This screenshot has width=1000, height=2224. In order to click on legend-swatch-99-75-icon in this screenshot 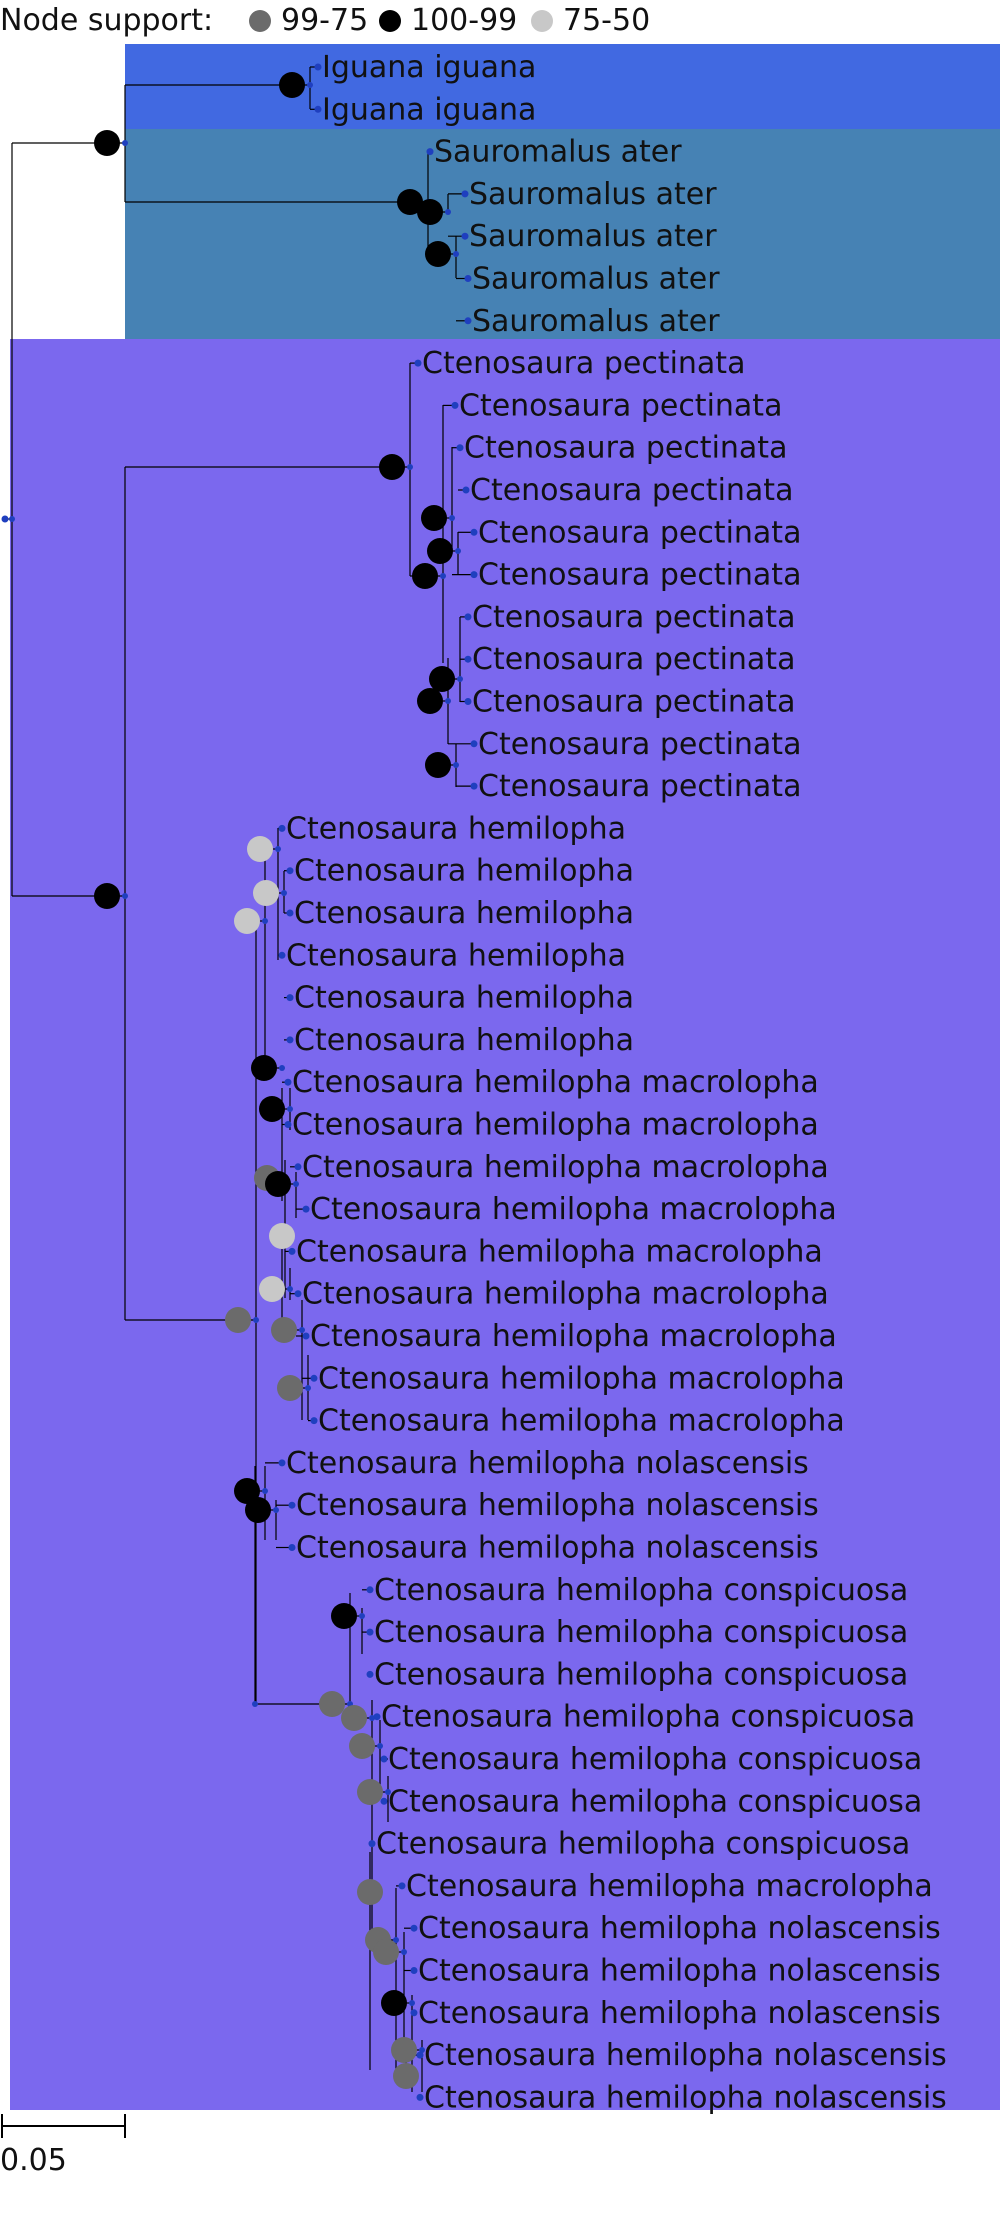, I will do `click(260, 21)`.